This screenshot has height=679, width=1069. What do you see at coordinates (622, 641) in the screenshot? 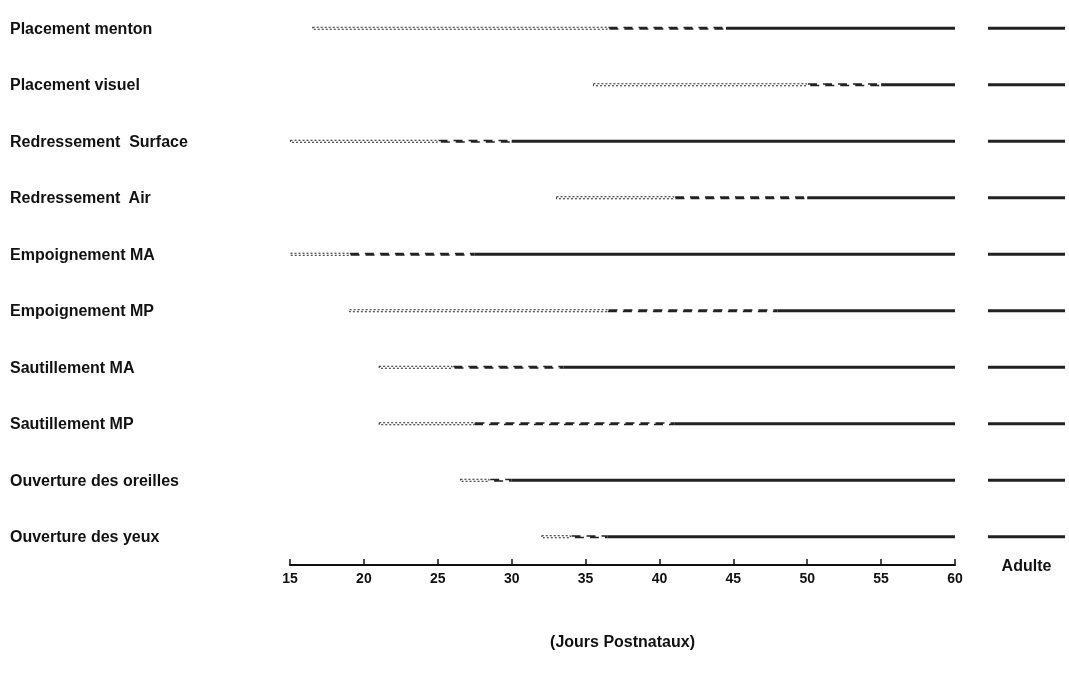
I see `x-axis-title: (Jours Postnataux)` at bounding box center [622, 641].